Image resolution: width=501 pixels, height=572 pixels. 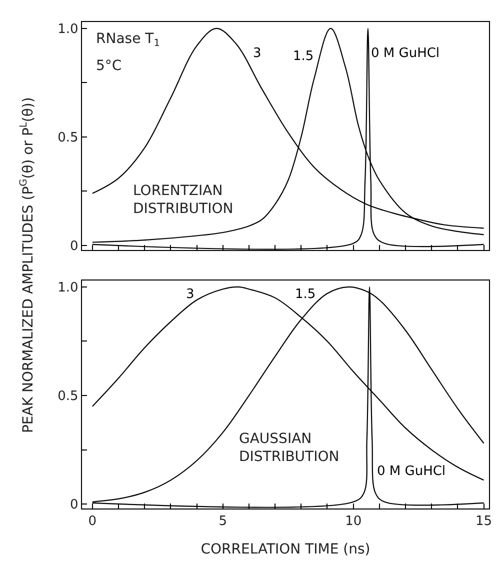 I want to click on x-tick-label: 0, so click(x=92, y=522).